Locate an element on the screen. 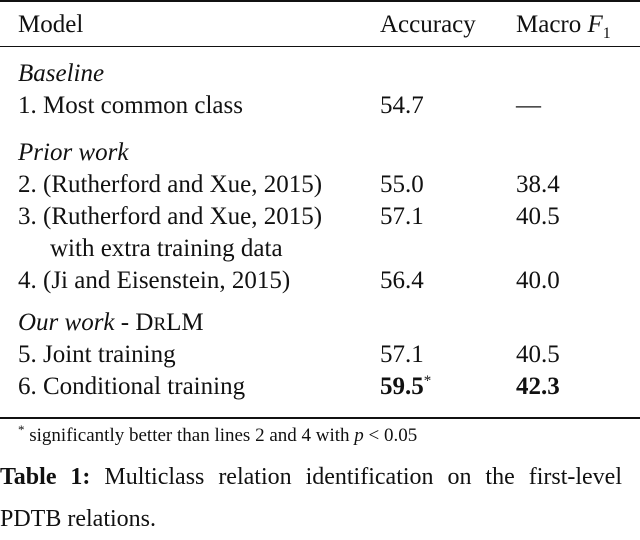  row-6-accuracy: 59.5* is located at coordinates (405, 387).